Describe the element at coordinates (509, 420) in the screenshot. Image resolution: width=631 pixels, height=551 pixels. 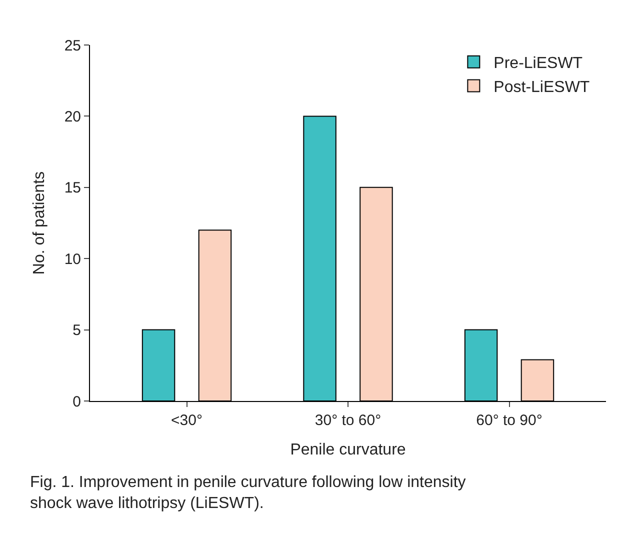
I see `x-tick-label: 60° to 90°` at that location.